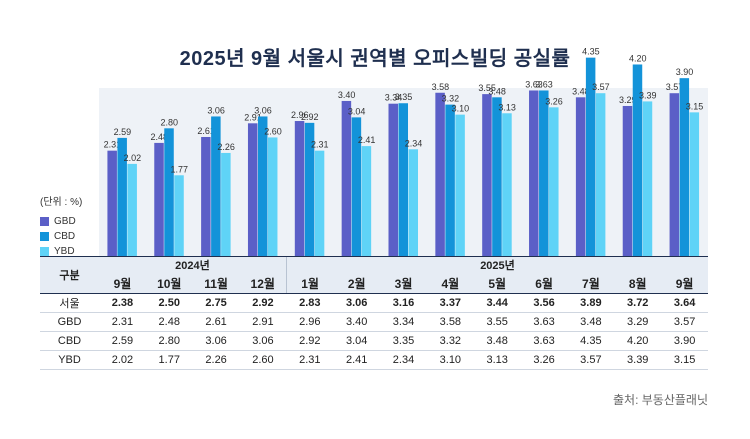  I want to click on table-cell: 3.90, so click(685, 341).